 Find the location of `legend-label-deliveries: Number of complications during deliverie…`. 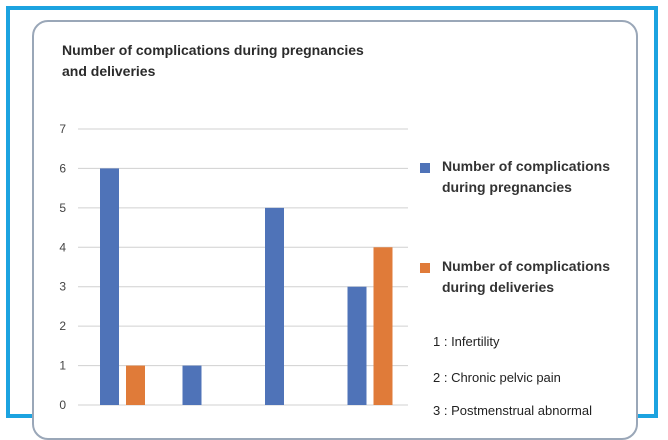

legend-label-deliveries: Number of complications during deliverie… is located at coordinates (526, 276).